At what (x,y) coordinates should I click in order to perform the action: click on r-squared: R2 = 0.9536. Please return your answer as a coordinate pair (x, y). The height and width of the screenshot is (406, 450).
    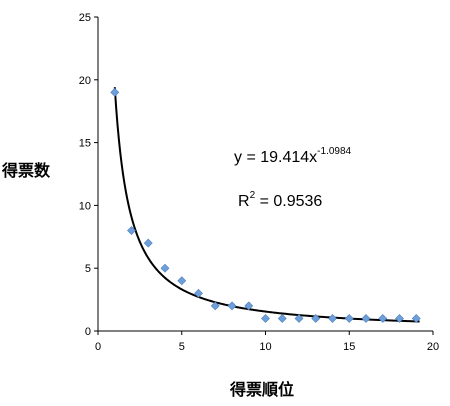
    Looking at the image, I should click on (280, 200).